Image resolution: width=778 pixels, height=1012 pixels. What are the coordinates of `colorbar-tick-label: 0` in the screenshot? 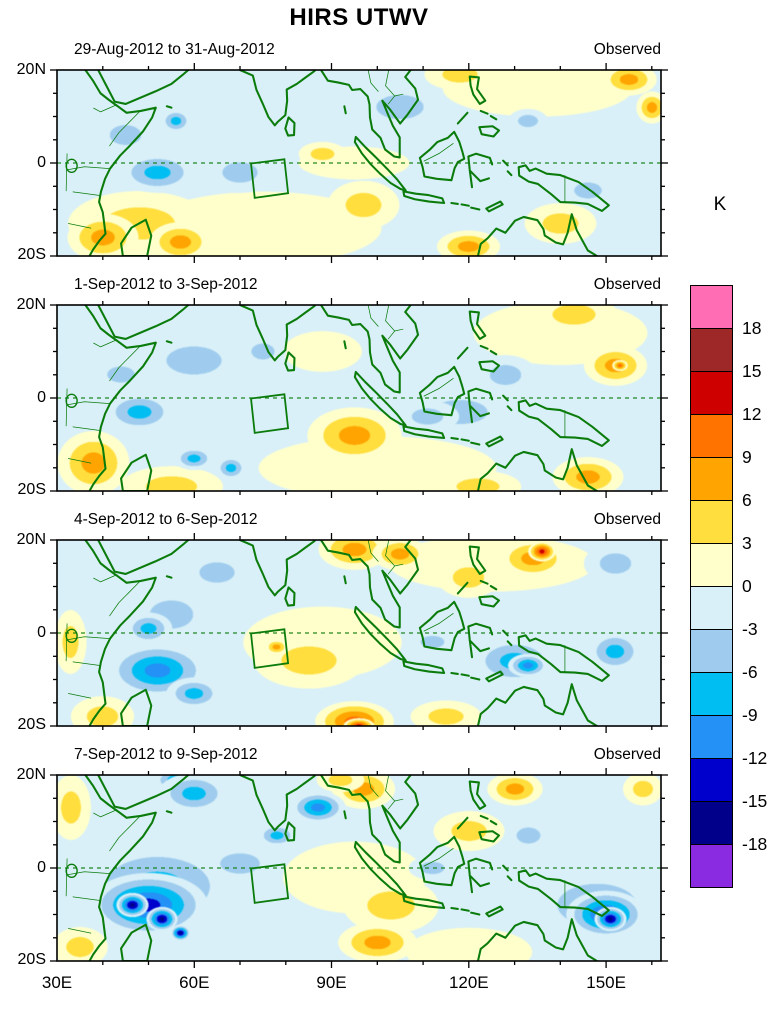 It's located at (747, 586).